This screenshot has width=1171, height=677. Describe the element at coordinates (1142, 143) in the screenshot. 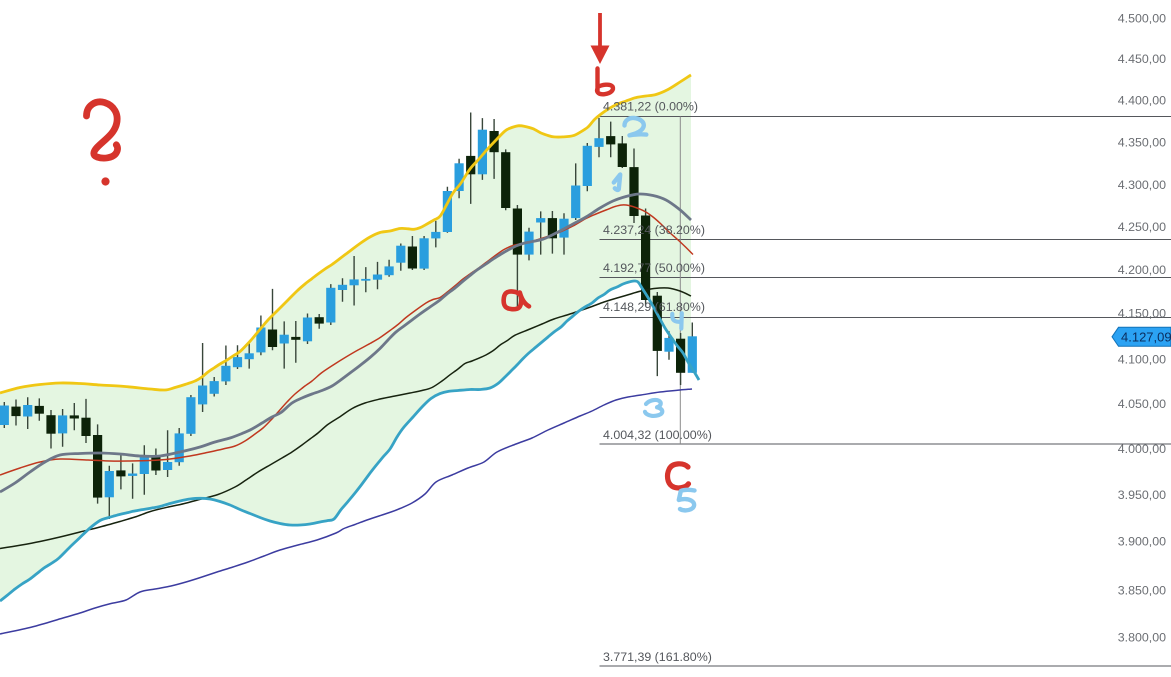

I see `svg-text: 4.350,00` at that location.